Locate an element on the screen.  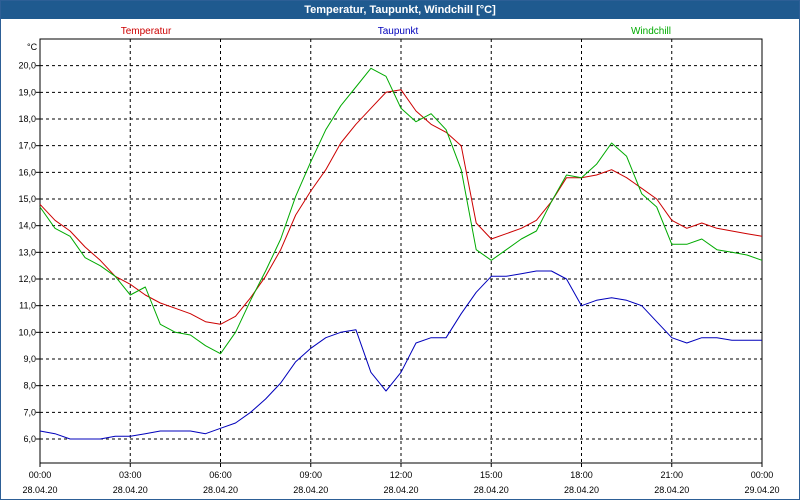
y-tick-label: 17,0 is located at coordinates (27, 146).